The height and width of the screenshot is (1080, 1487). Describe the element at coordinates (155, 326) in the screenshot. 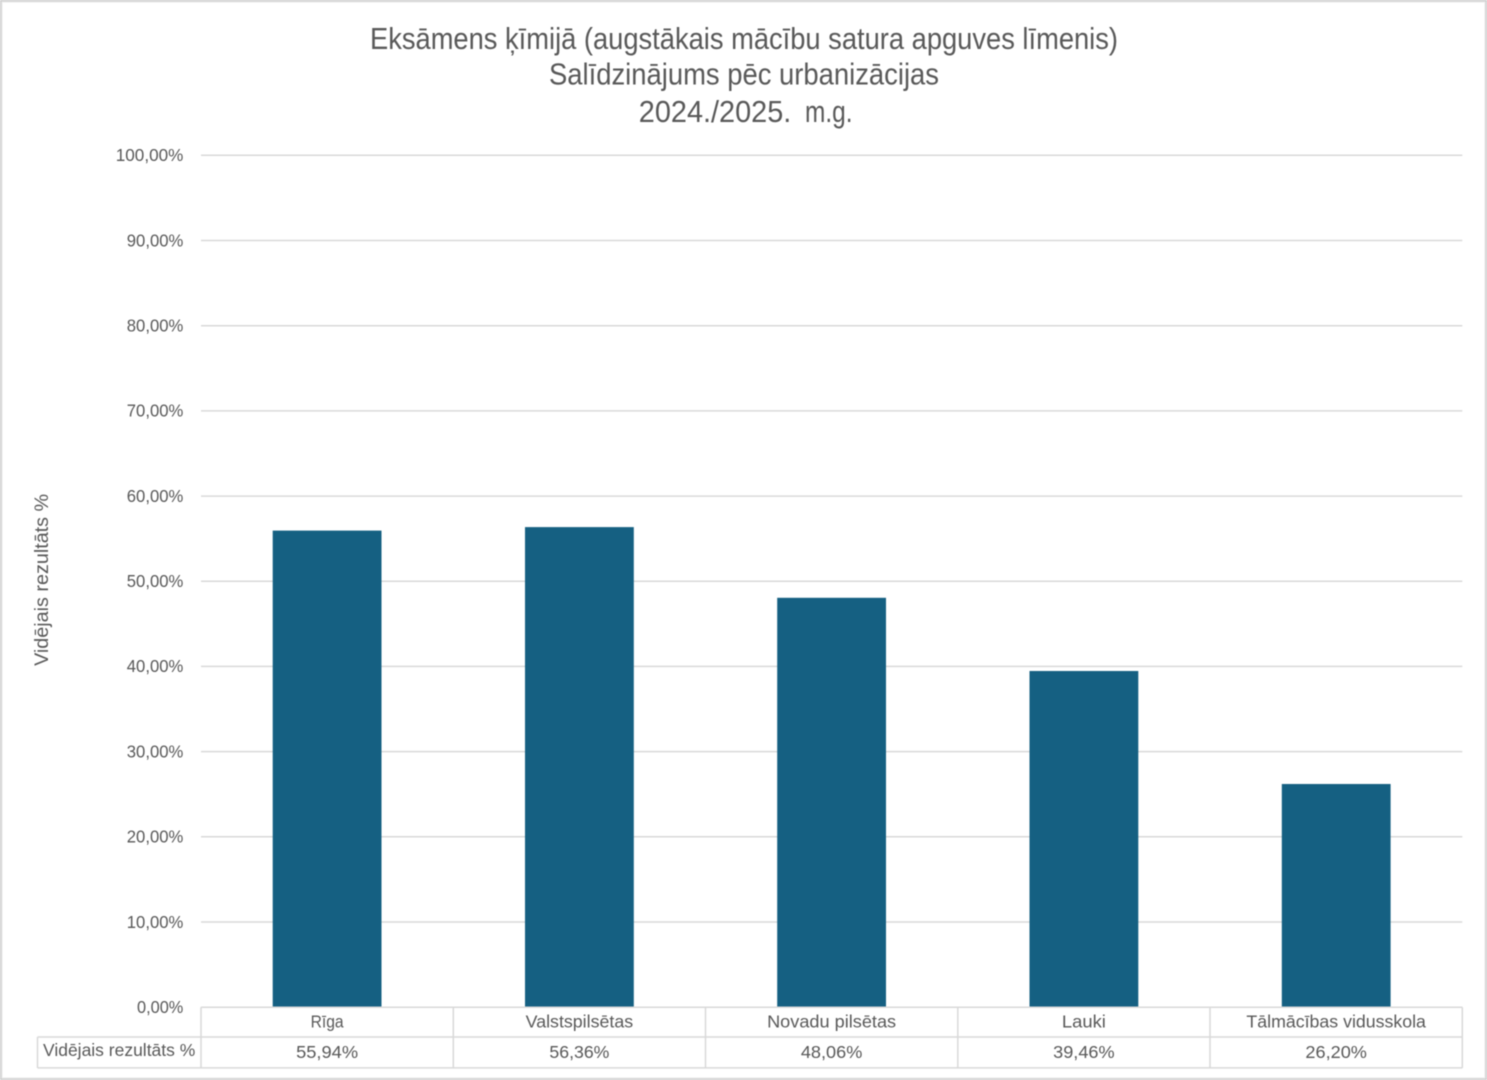

I see `svg-text: 80,00%` at that location.